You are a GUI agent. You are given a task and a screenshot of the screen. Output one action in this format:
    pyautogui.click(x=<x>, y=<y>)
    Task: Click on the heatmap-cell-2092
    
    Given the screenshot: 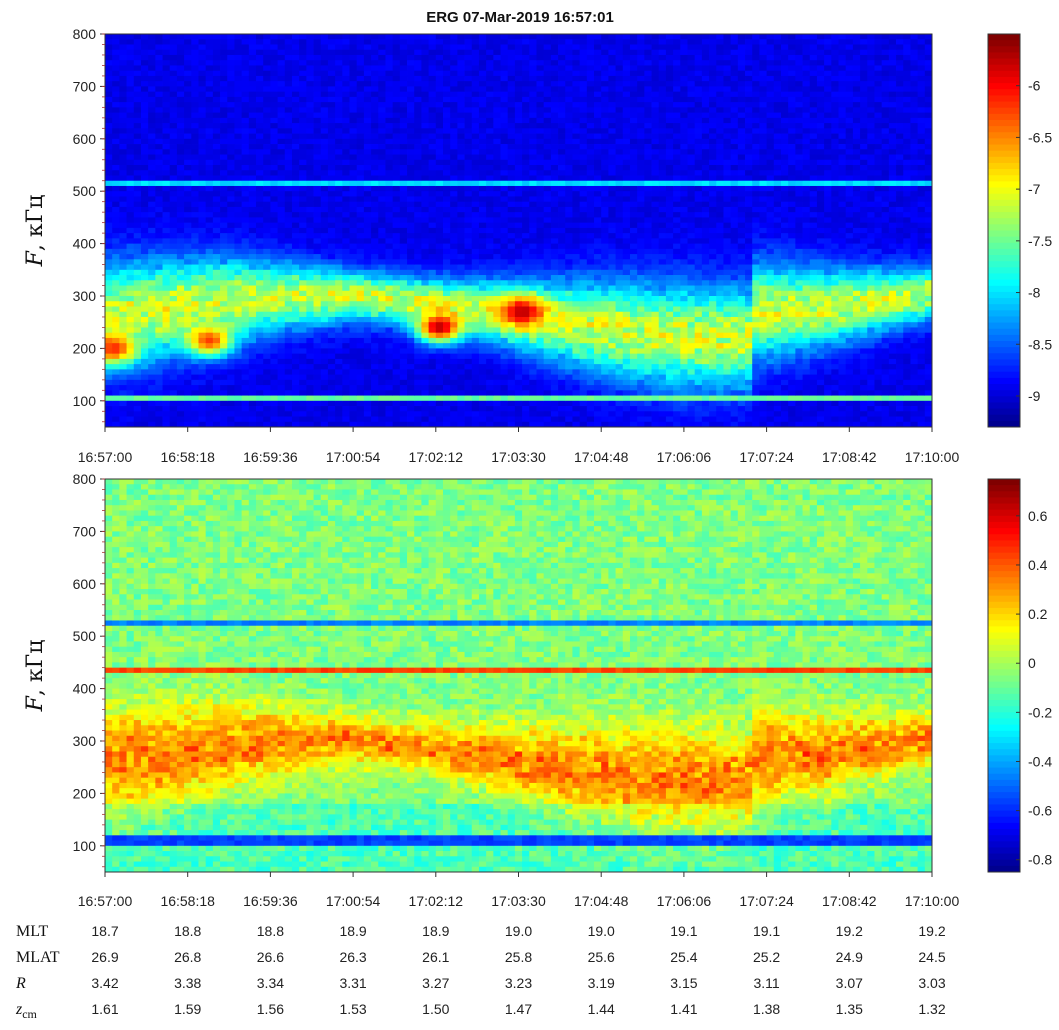 What is the action you would take?
    pyautogui.click(x=303, y=388)
    